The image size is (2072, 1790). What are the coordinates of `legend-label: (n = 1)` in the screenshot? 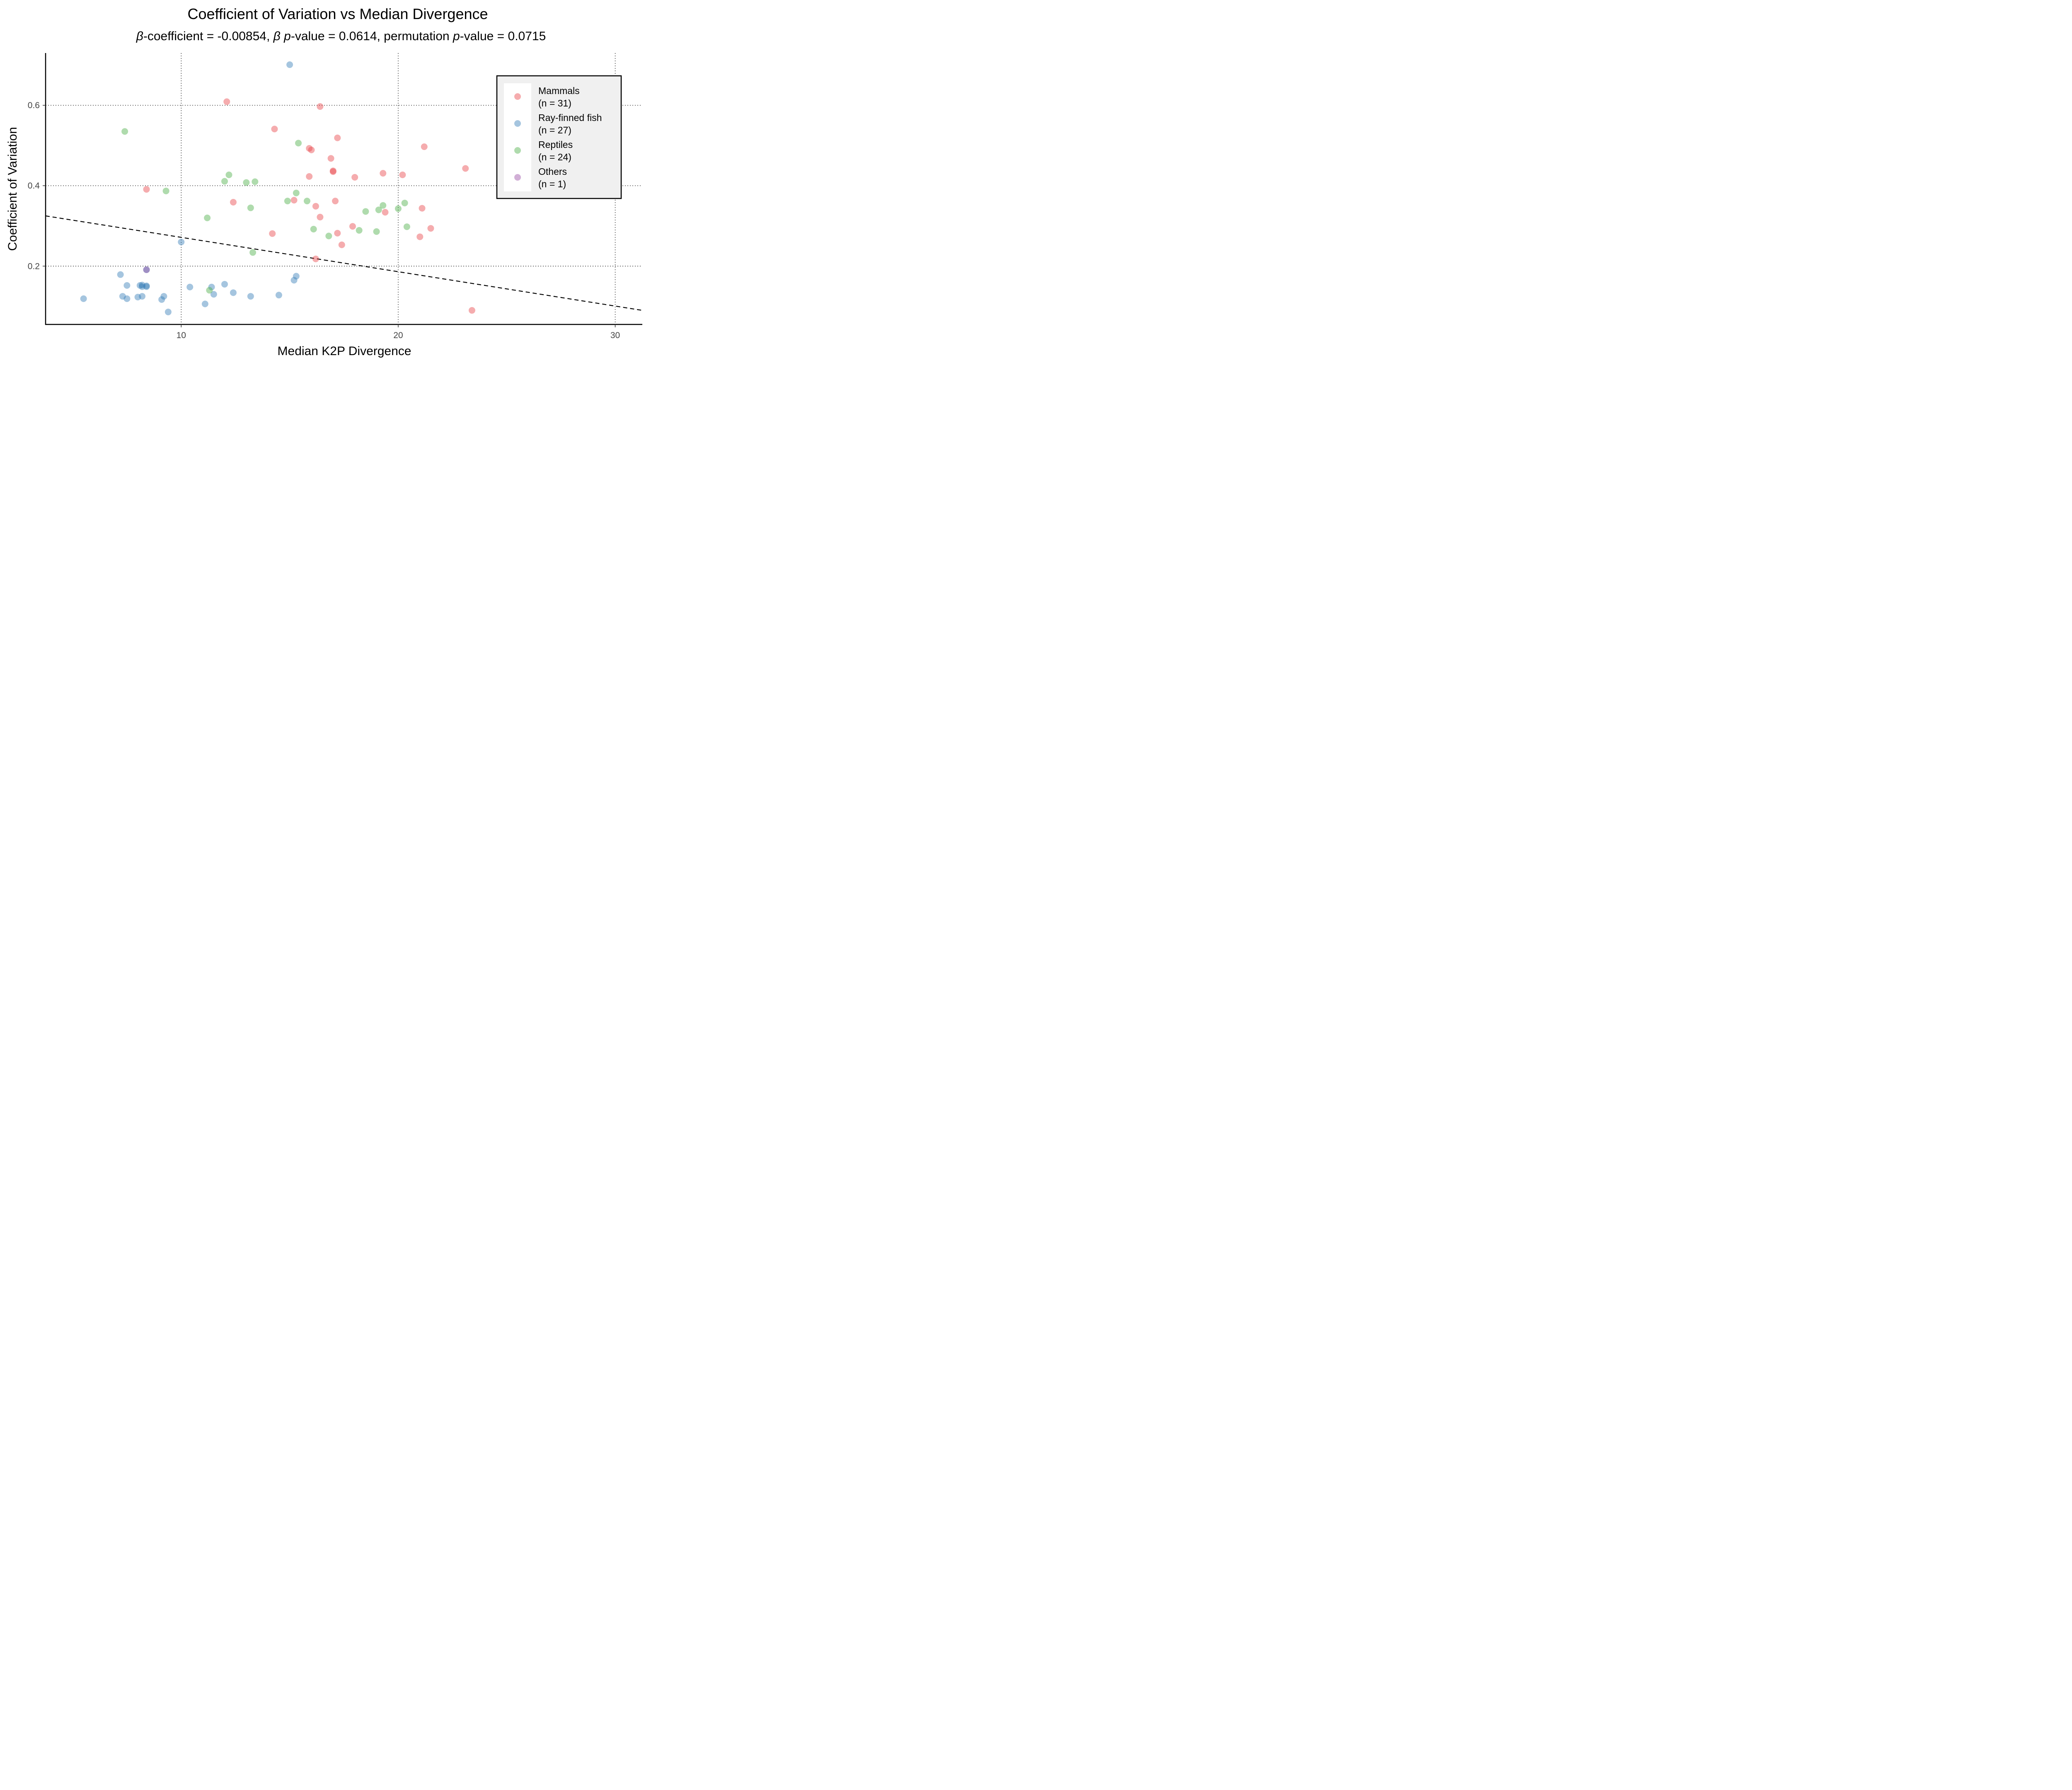 It's located at (552, 184).